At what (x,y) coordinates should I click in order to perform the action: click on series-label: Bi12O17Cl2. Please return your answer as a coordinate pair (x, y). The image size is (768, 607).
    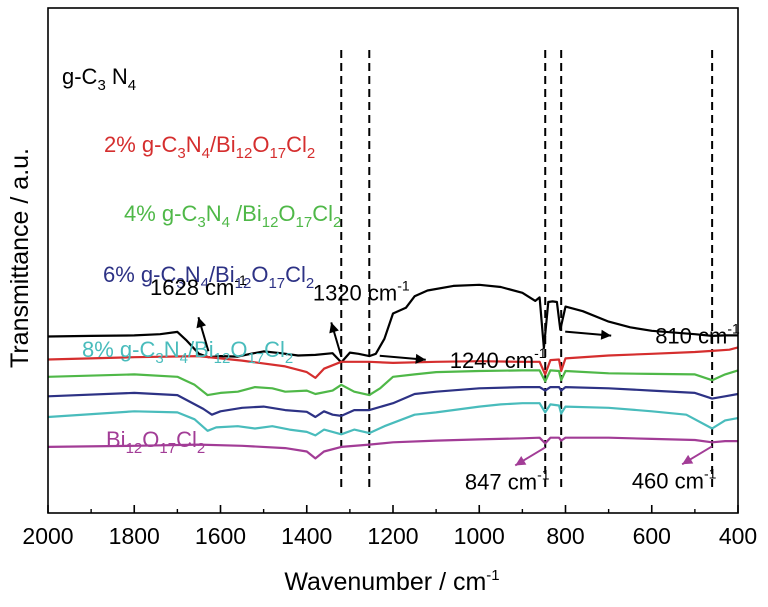
    Looking at the image, I should click on (155, 442).